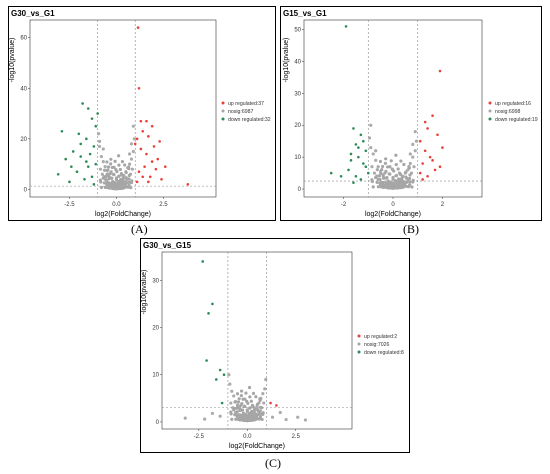 The width and height of the screenshot is (550, 474). Describe the element at coordinates (296, 437) in the screenshot. I see `x-tick-label: 2.5` at that location.